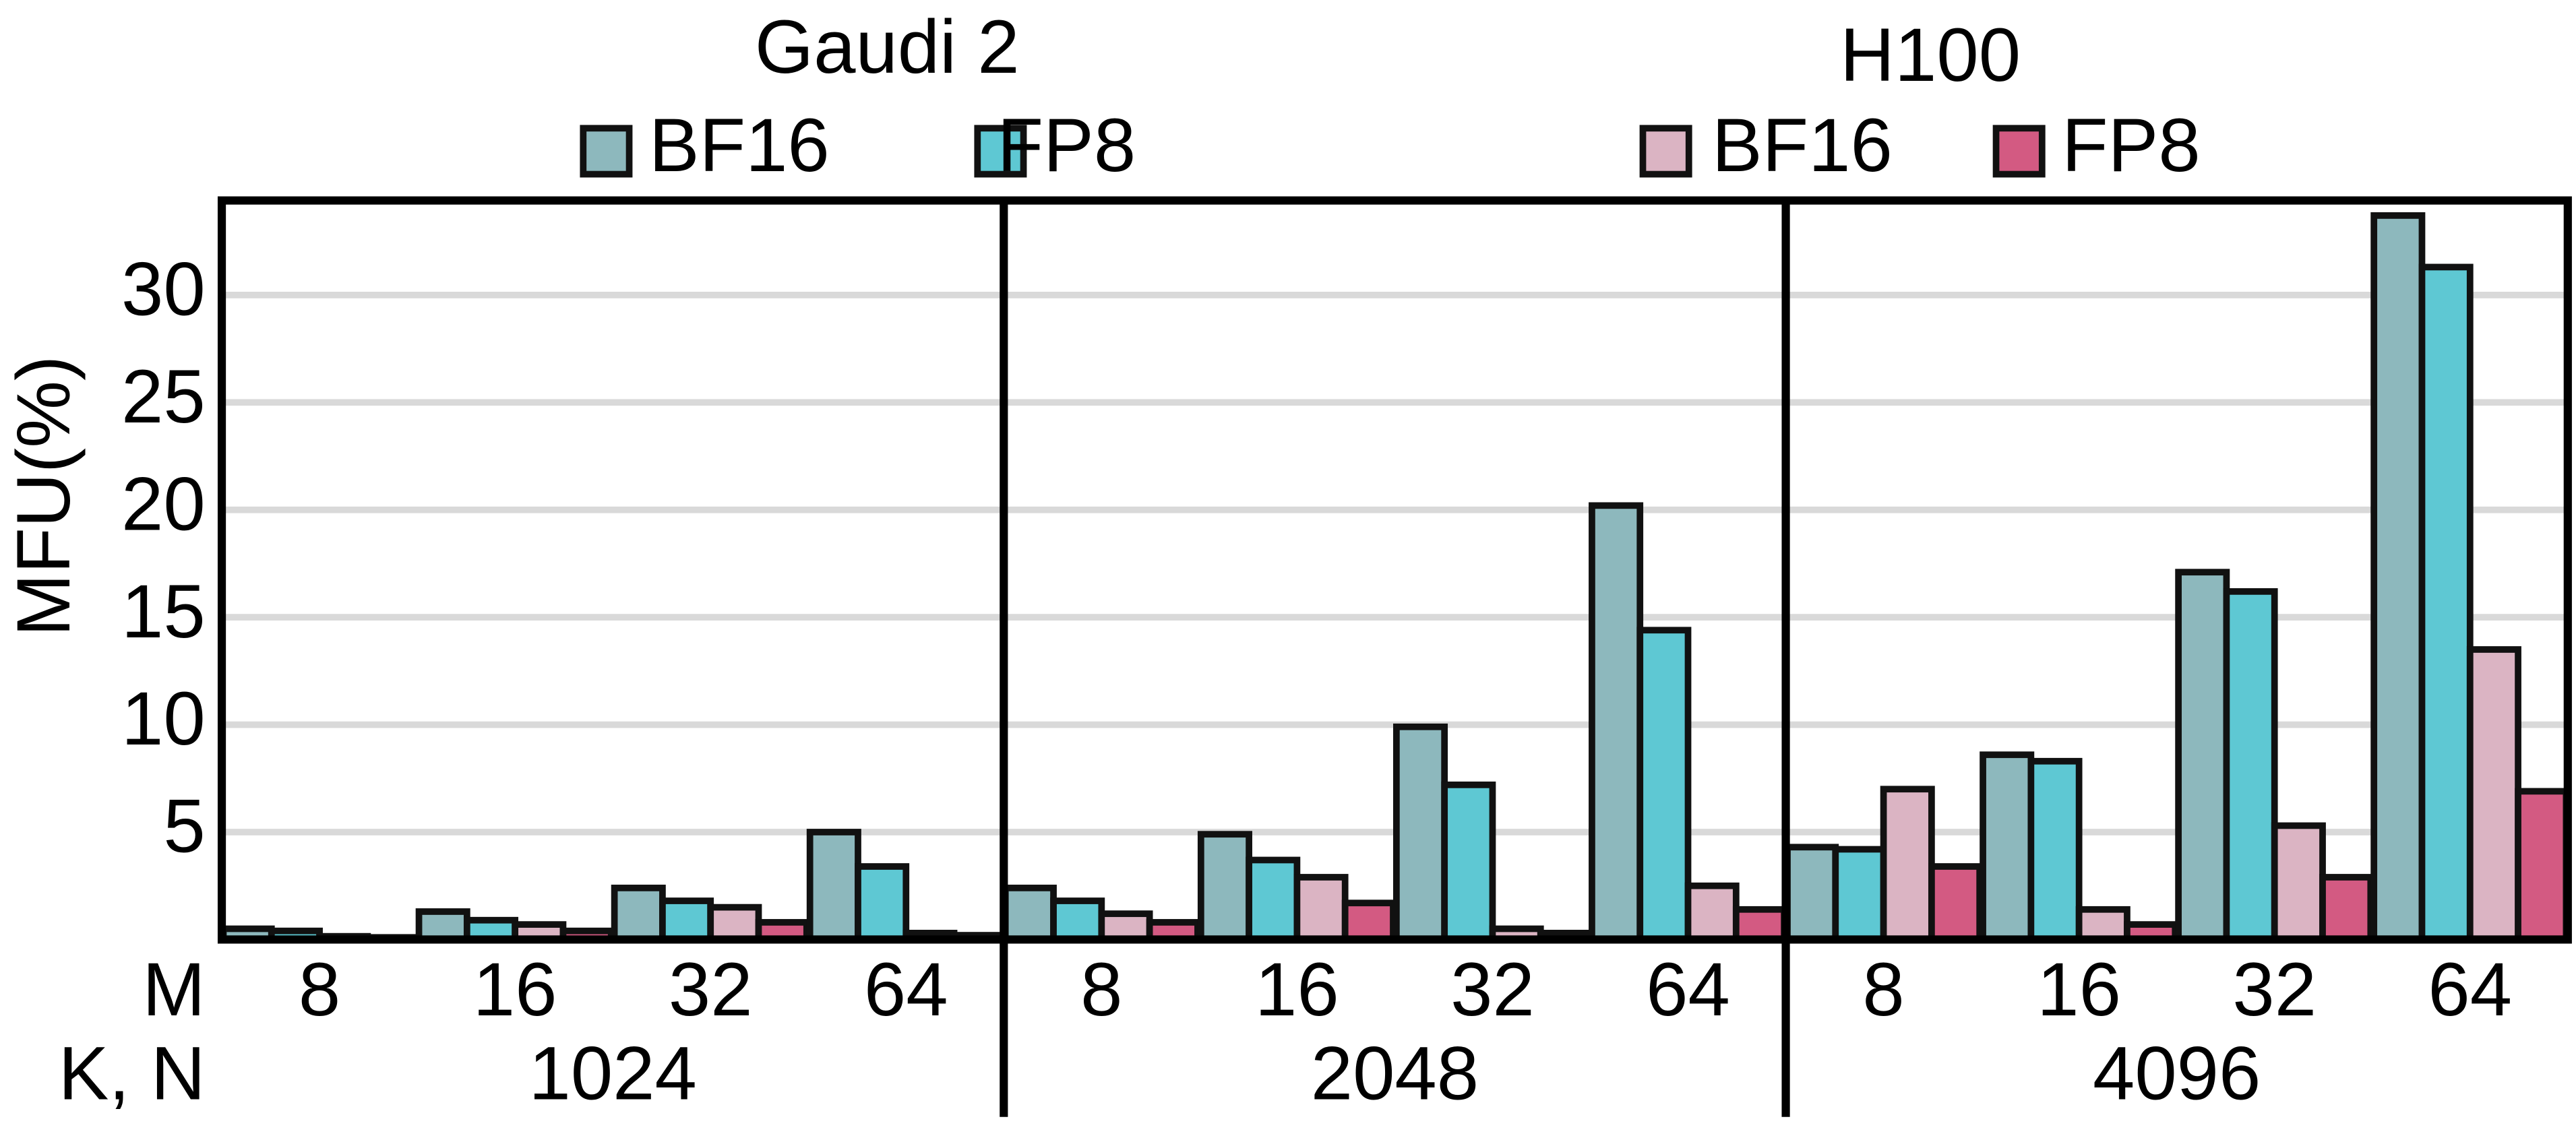 This screenshot has height=1140, width=2576. What do you see at coordinates (174, 989) in the screenshot?
I see `x-axis-label: M` at bounding box center [174, 989].